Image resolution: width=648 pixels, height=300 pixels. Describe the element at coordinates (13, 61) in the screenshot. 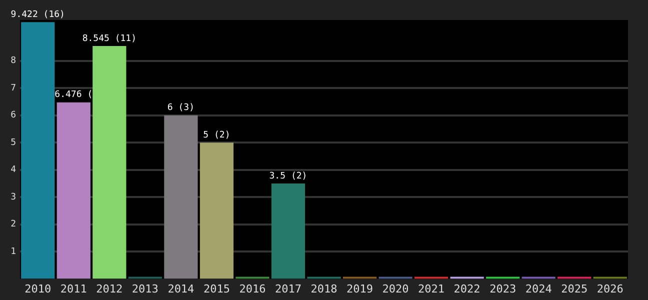

I see `y-tick-label: 8` at that location.